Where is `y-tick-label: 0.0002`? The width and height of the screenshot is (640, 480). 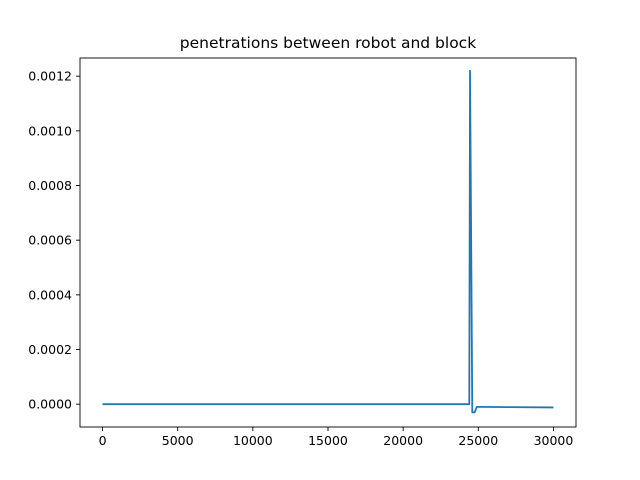
y-tick-label: 0.0002 is located at coordinates (50, 349).